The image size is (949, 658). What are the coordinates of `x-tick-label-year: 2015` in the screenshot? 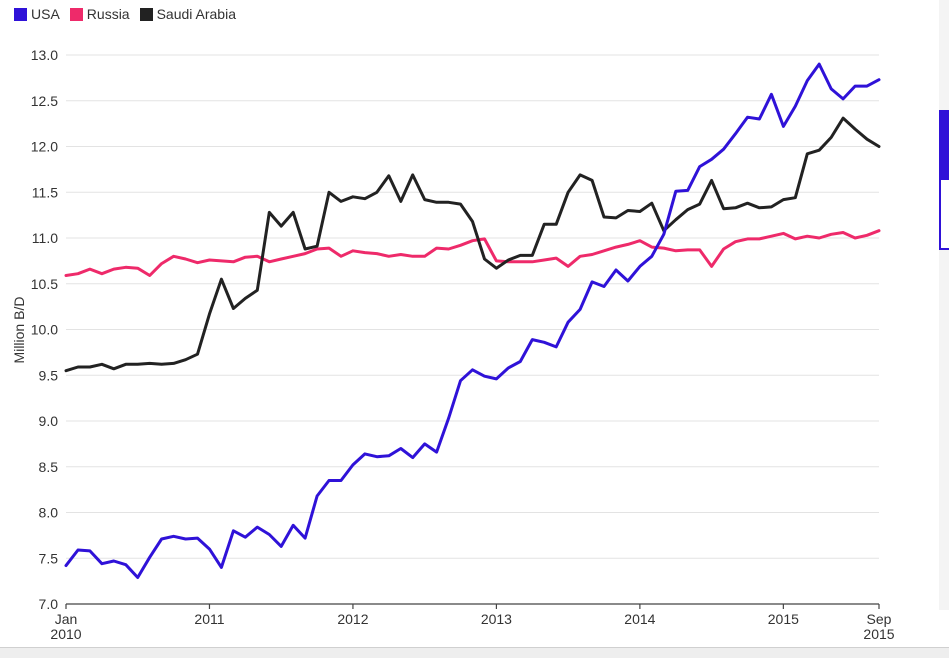 It's located at (878, 634).